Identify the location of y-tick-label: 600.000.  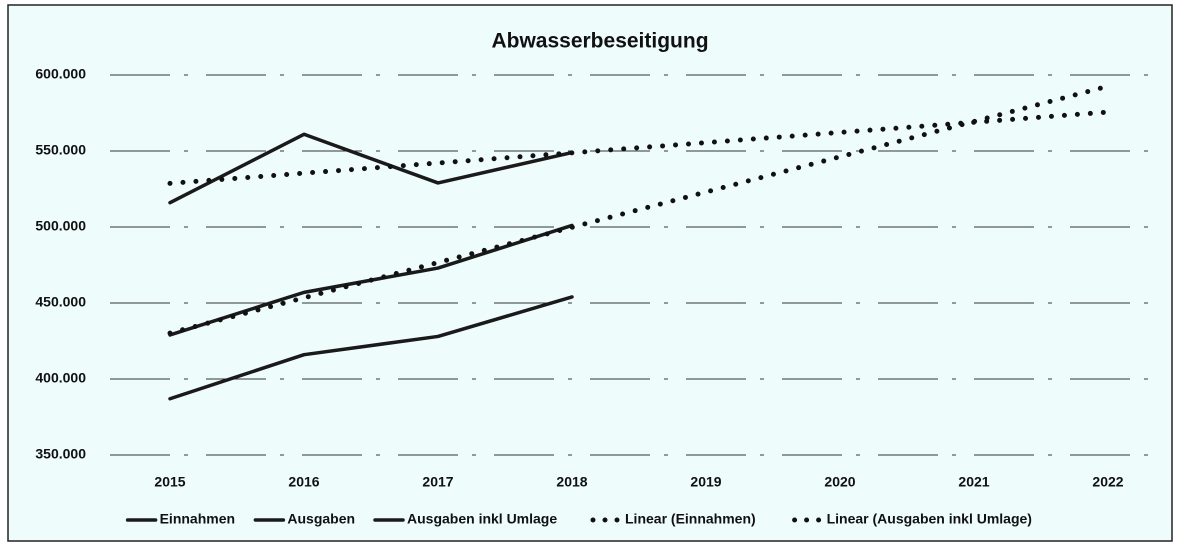
(60, 74).